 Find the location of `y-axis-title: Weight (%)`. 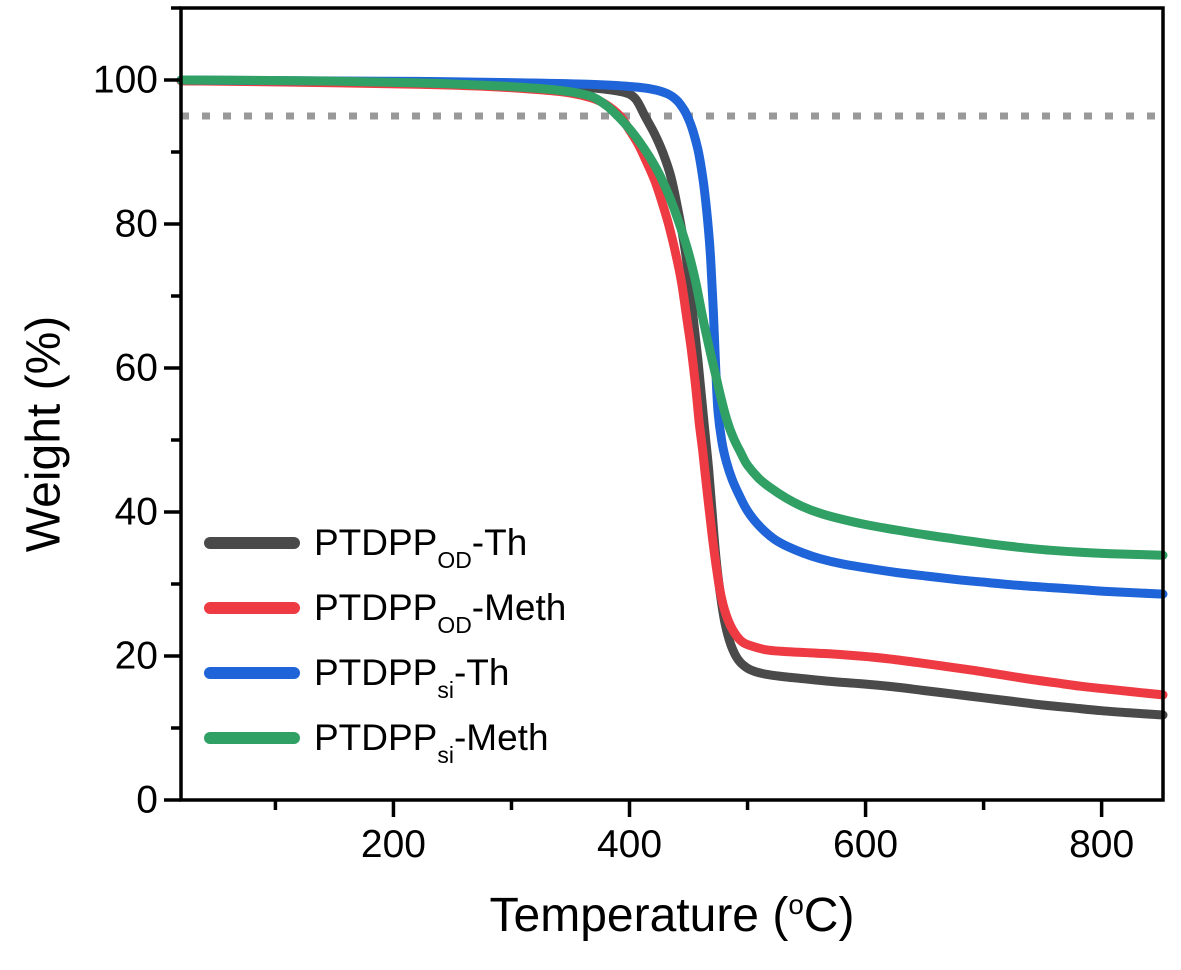

y-axis-title: Weight (%) is located at coordinates (44, 434).